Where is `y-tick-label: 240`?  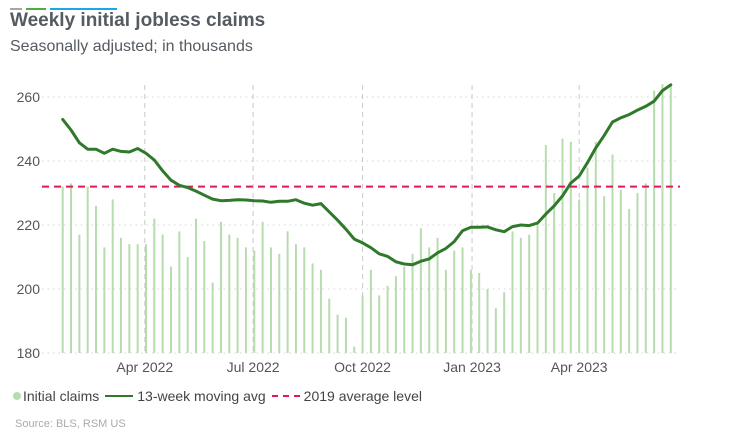
y-tick-label: 240 is located at coordinates (29, 161).